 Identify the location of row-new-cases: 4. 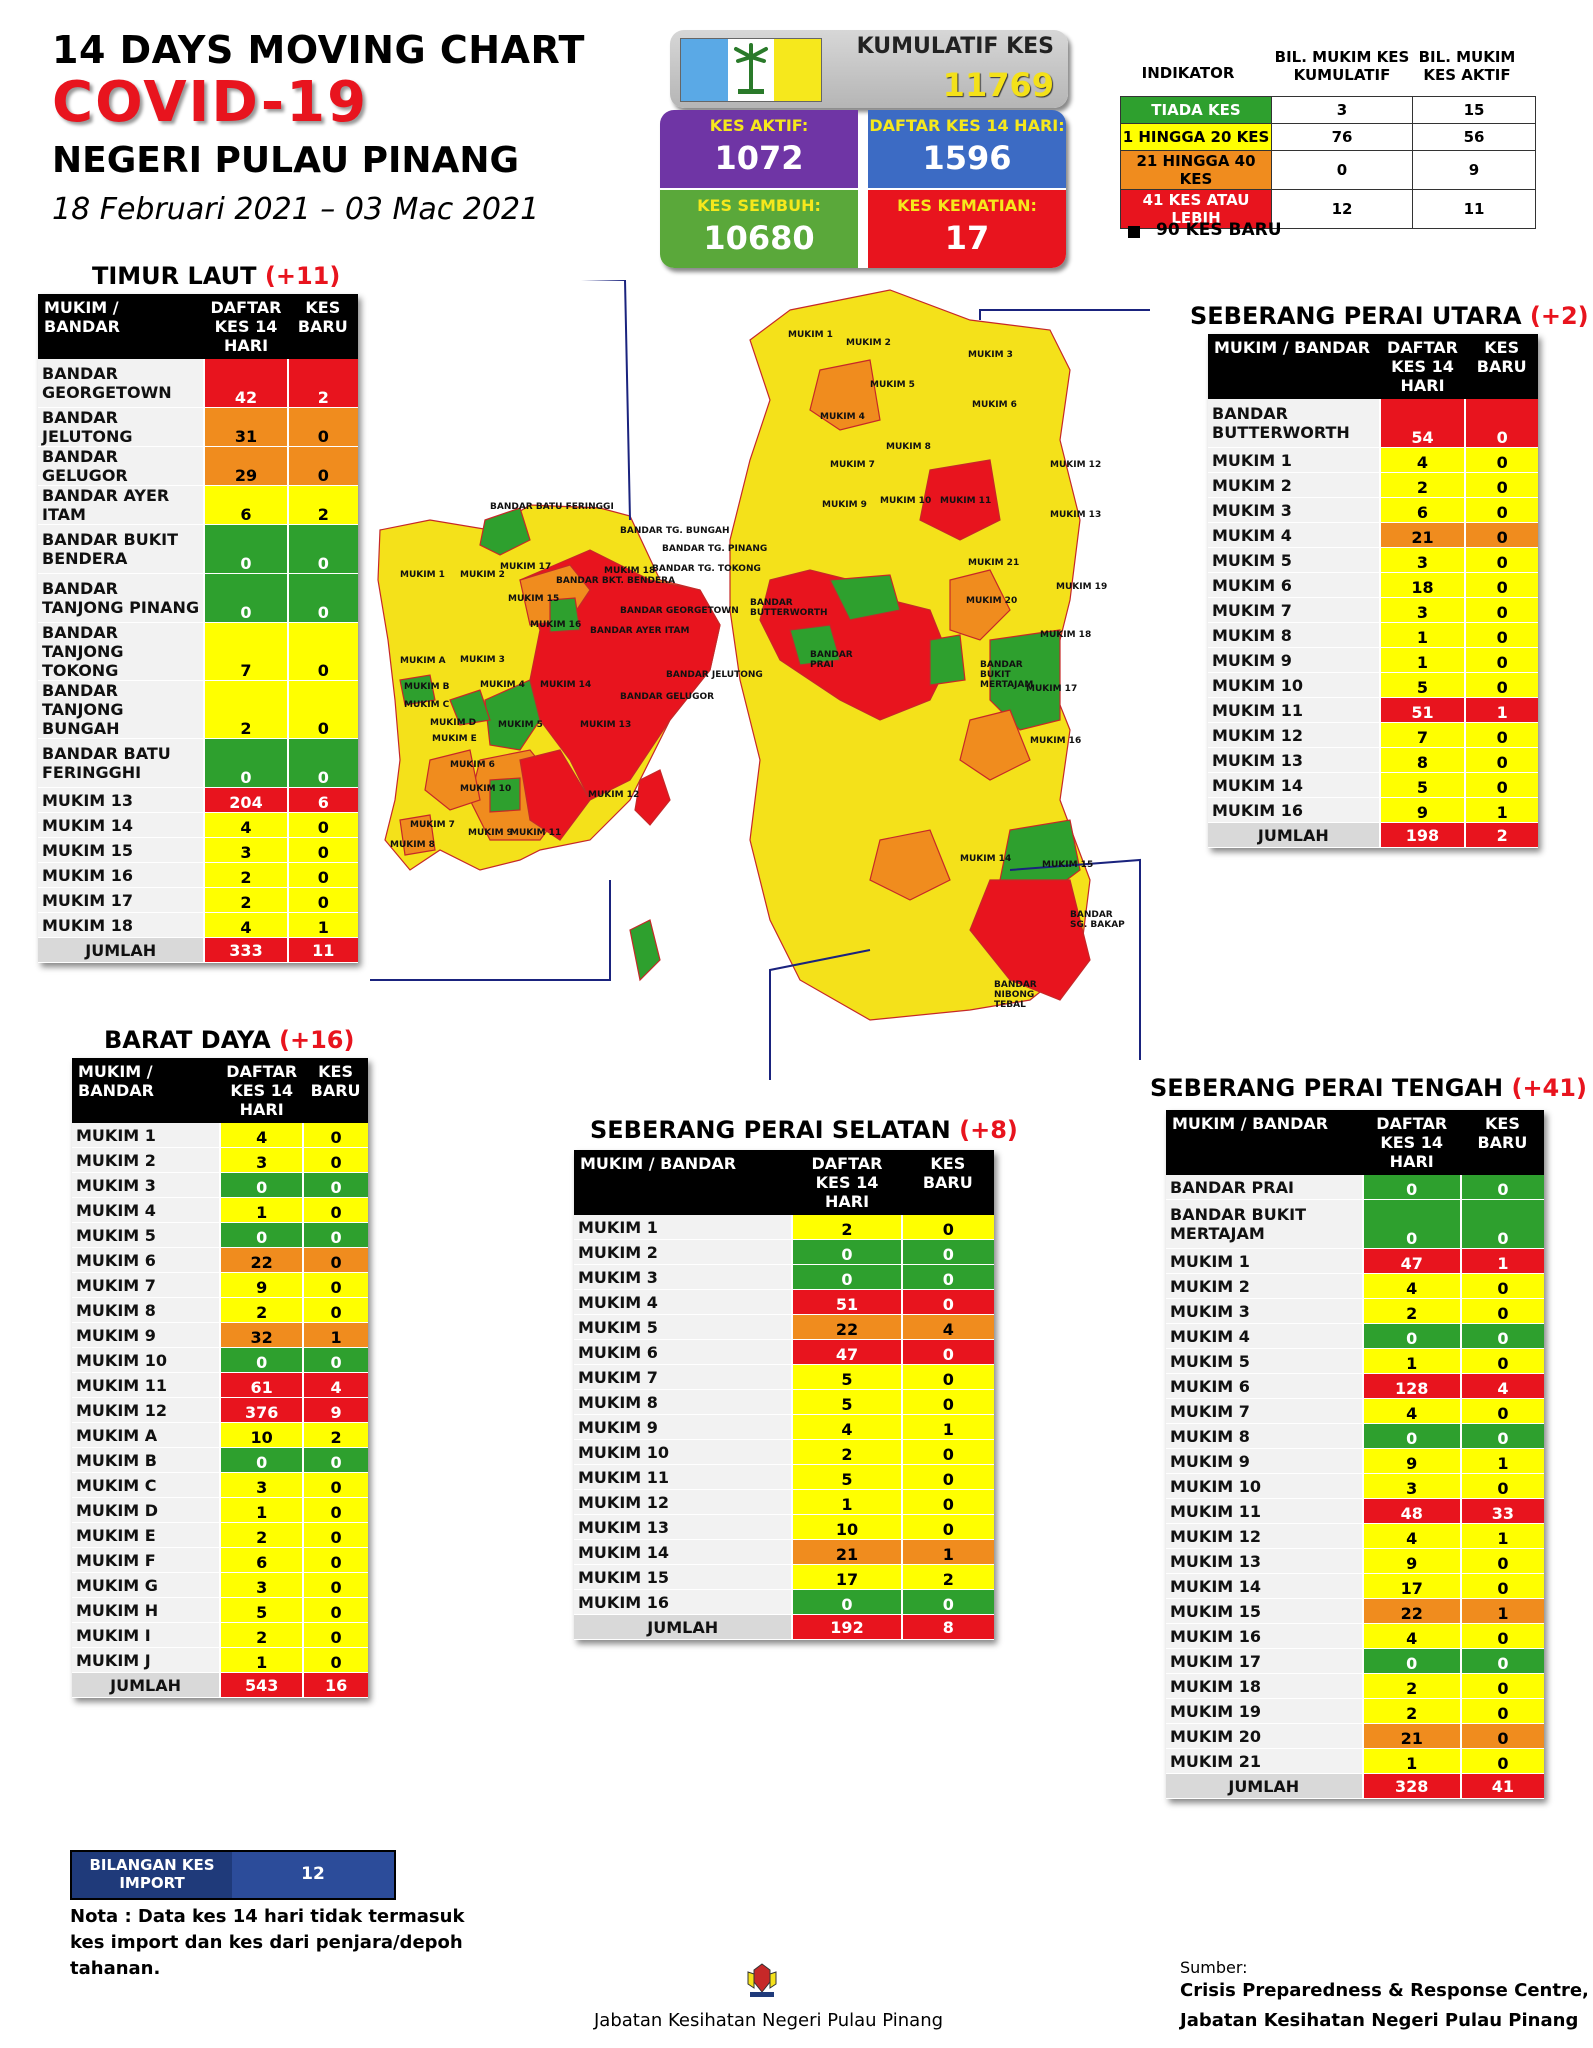
(947, 1327).